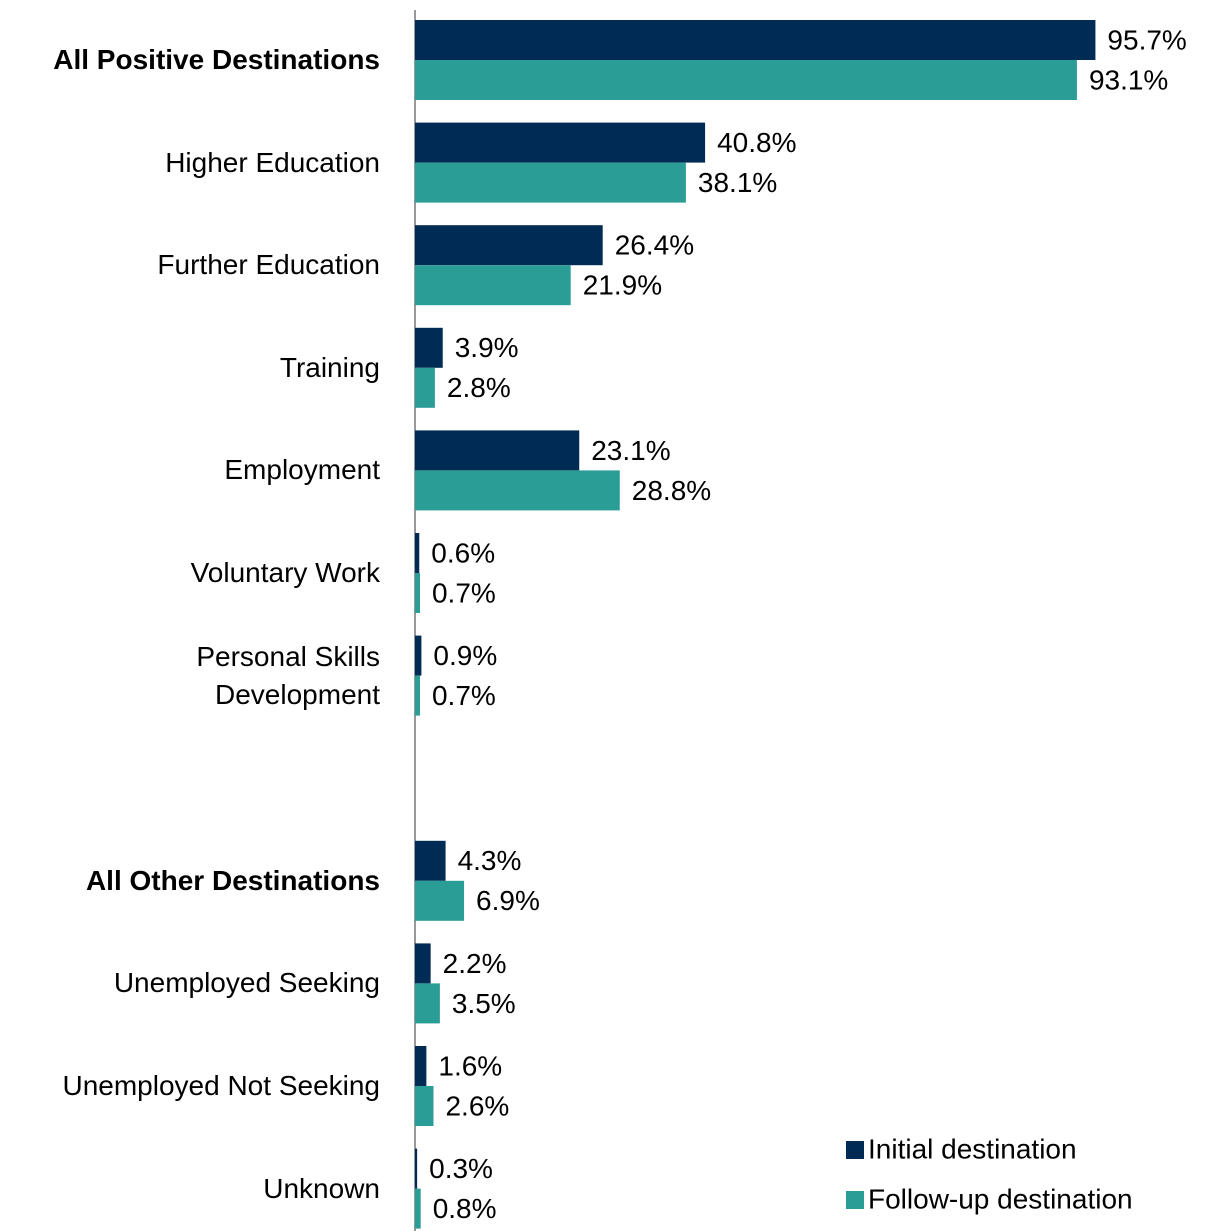 This screenshot has width=1205, height=1231. I want to click on value-label: 38.1%, so click(737, 182).